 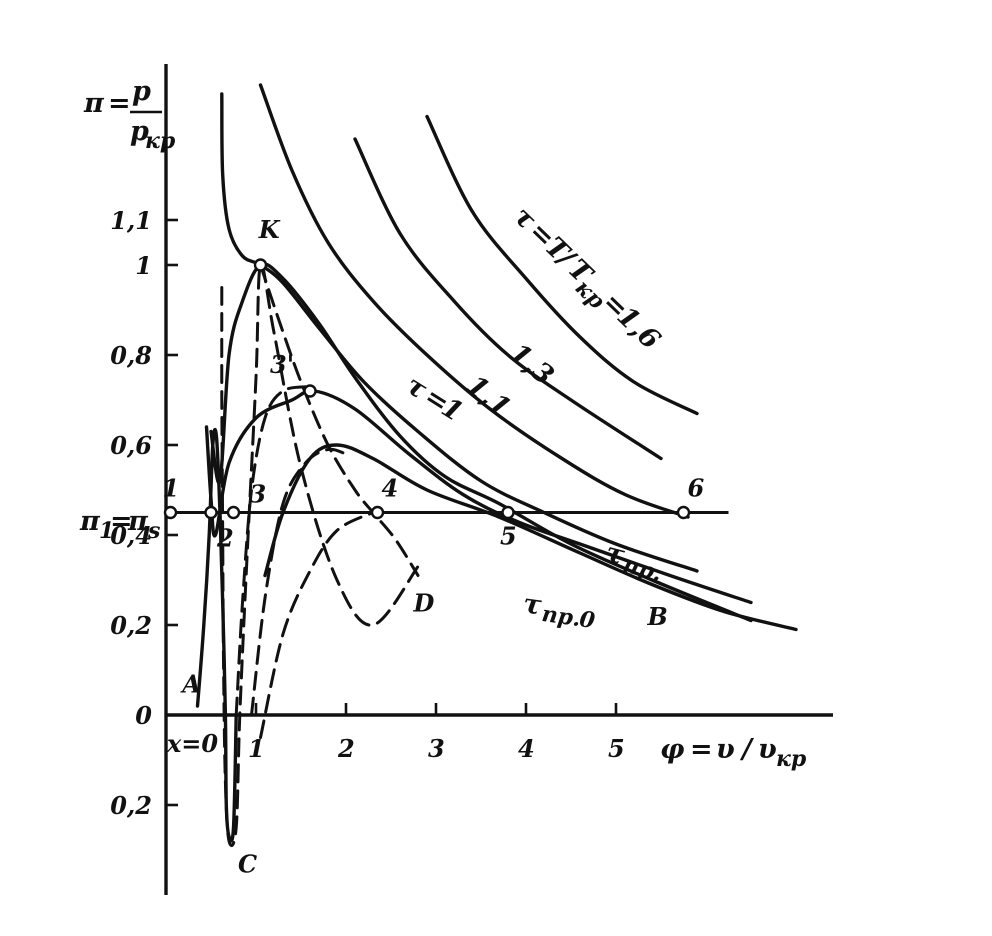 I want to click on x-origin-label: x=0, so click(x=192, y=743).